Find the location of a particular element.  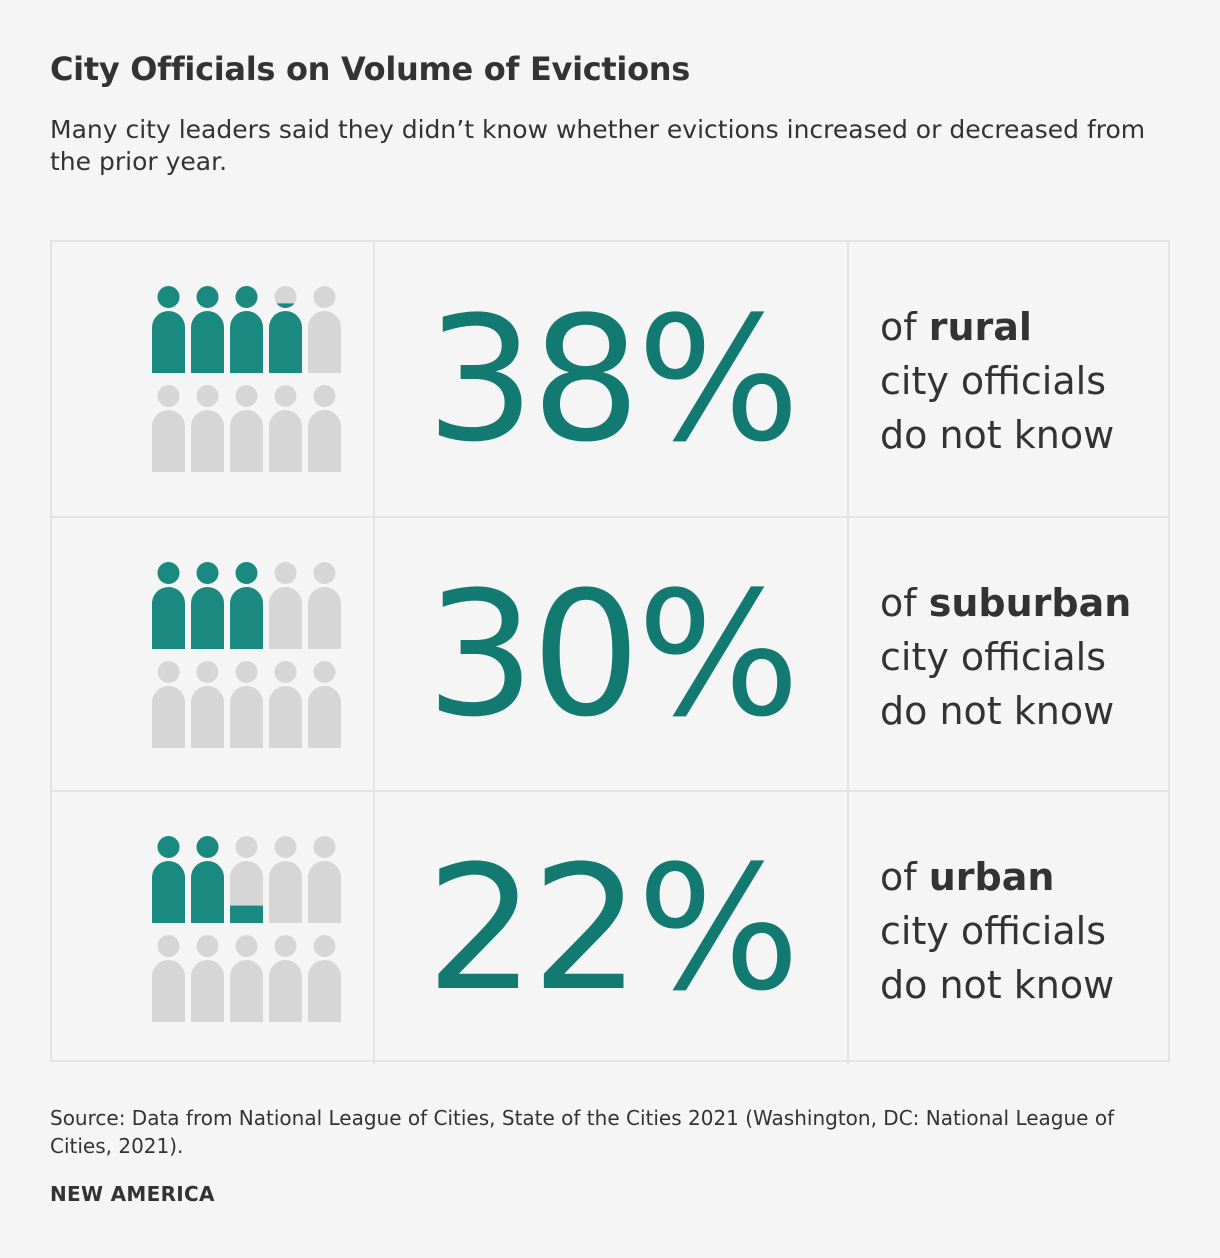

people-icons-urban is located at coordinates (246, 929).